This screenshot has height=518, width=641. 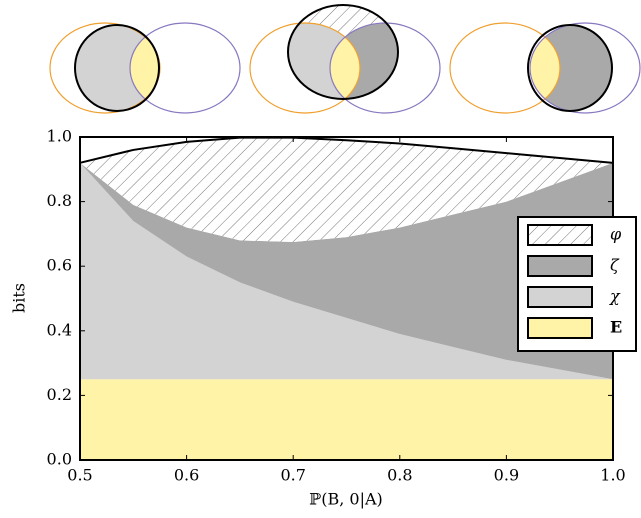 I want to click on y-tick-label: 0.2, so click(x=59, y=394).